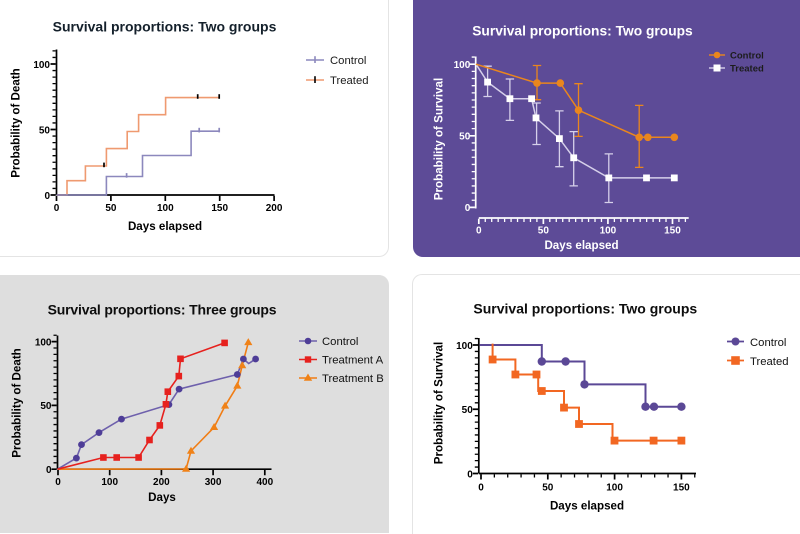 The height and width of the screenshot is (534, 800). Describe the element at coordinates (162, 310) in the screenshot. I see `svg-text:Survival proportions: Three gr: Survival proportions: Three groups` at that location.